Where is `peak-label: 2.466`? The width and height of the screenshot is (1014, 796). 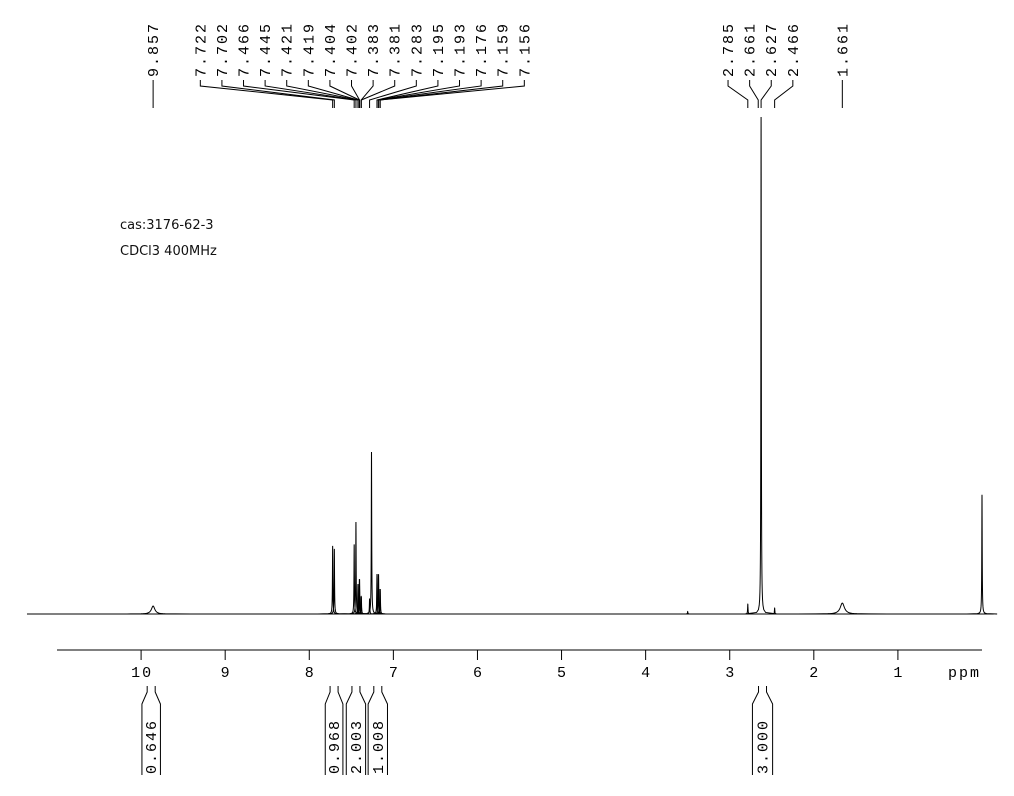
peak-label: 2.466 is located at coordinates (794, 49).